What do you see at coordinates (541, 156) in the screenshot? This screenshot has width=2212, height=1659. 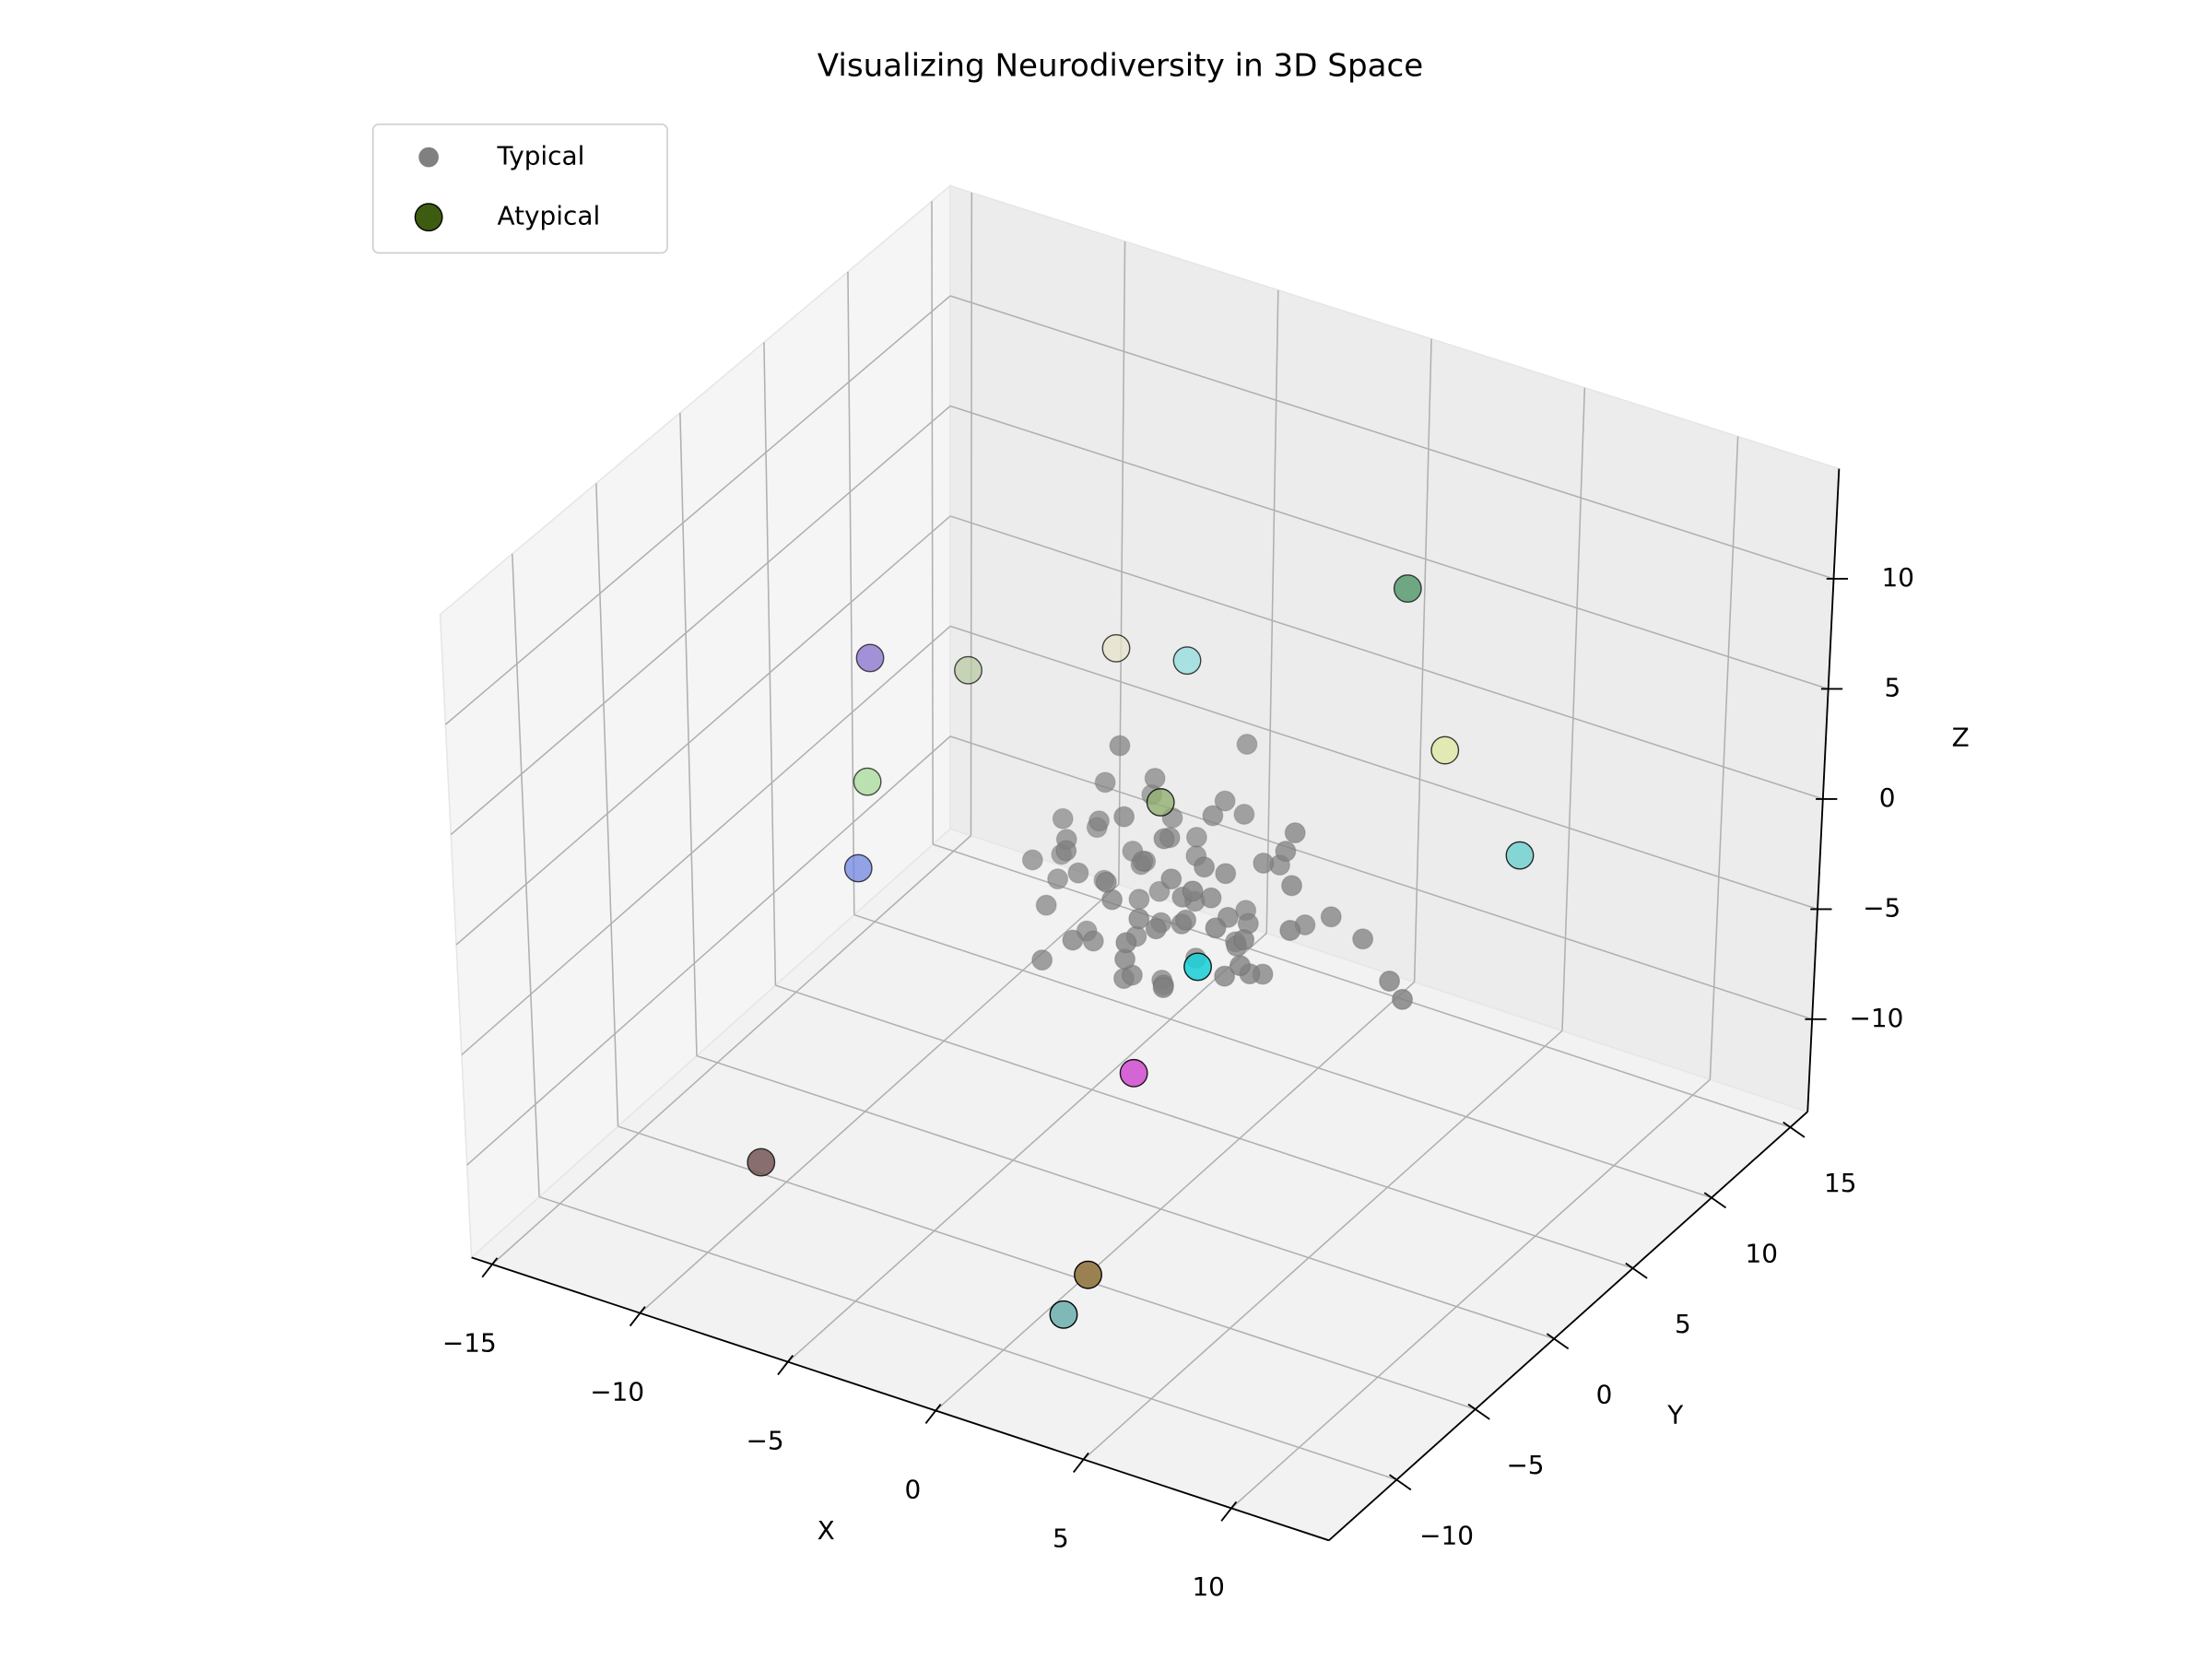 I see `legend-label: Typical` at bounding box center [541, 156].